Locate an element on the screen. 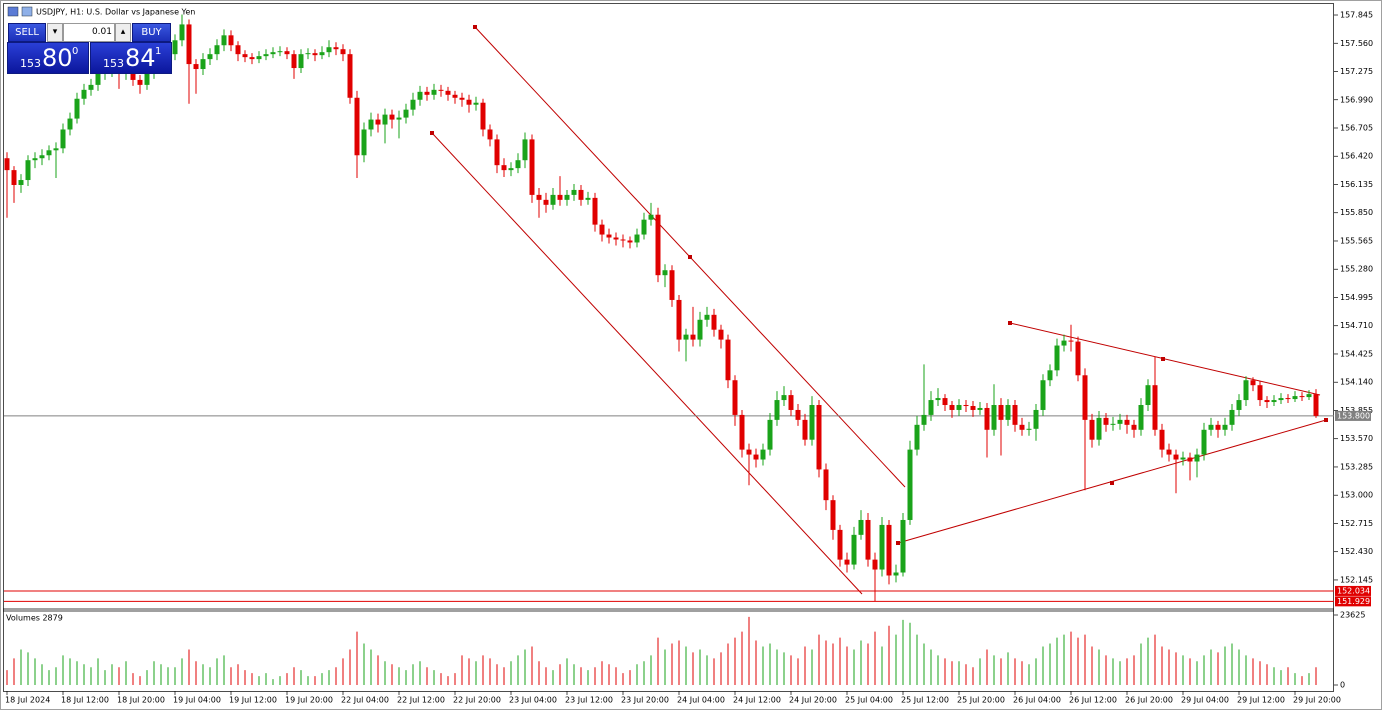  x-tick-label: 25 Jul 20:00 is located at coordinates (981, 700).